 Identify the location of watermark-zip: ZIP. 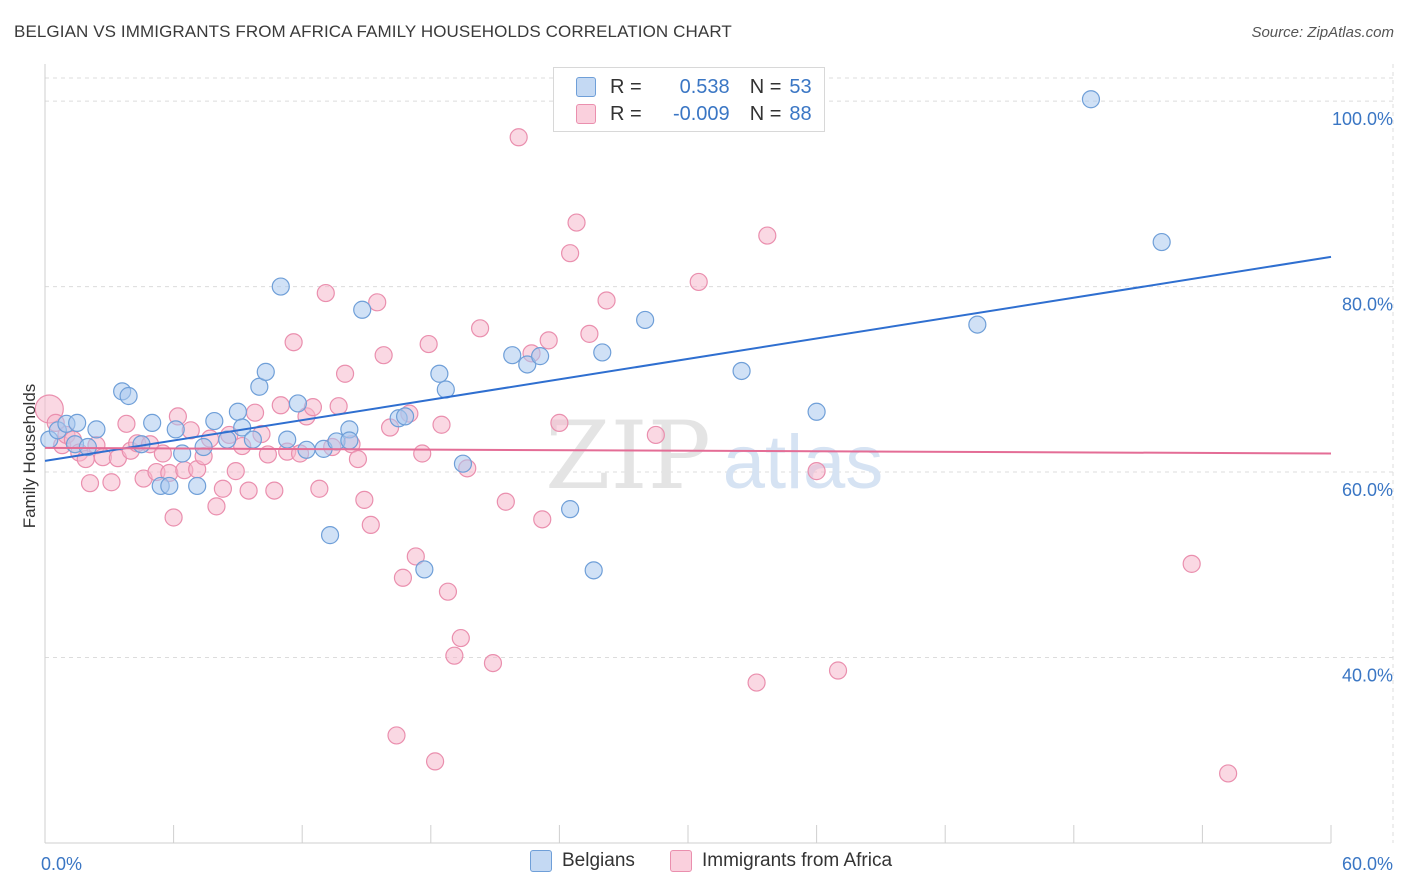
(628, 456).